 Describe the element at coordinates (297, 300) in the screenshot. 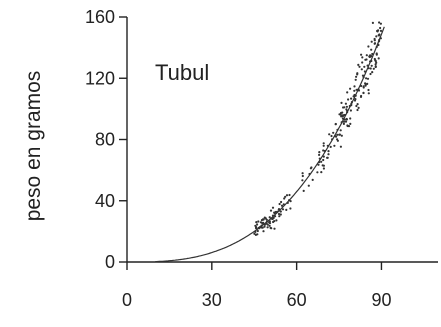

I see `x-tick-label: 60` at that location.